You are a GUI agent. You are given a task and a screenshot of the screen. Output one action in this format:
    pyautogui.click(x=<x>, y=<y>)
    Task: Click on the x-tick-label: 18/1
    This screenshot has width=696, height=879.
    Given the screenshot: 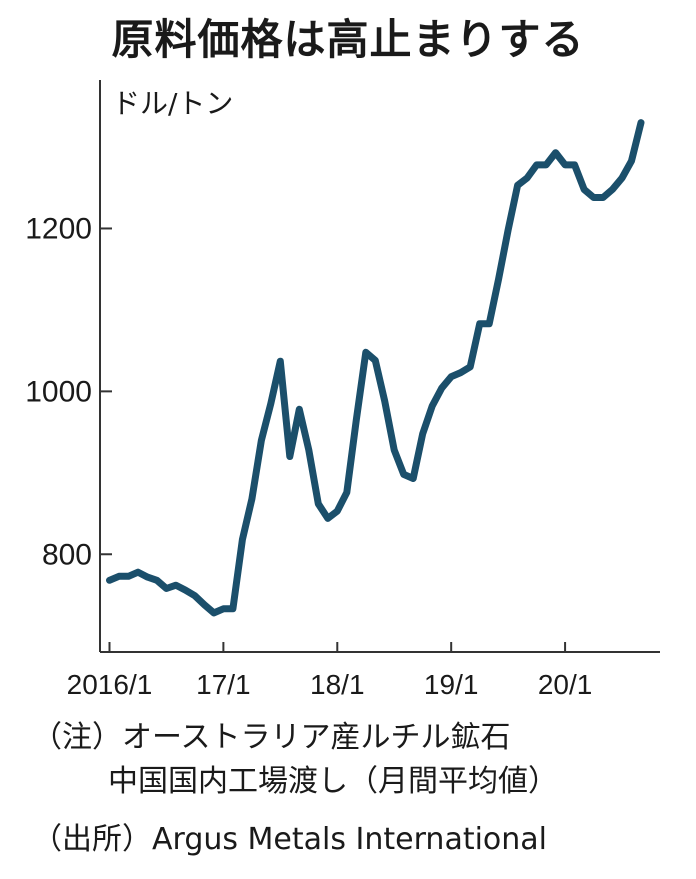 What is the action you would take?
    pyautogui.click(x=337, y=684)
    